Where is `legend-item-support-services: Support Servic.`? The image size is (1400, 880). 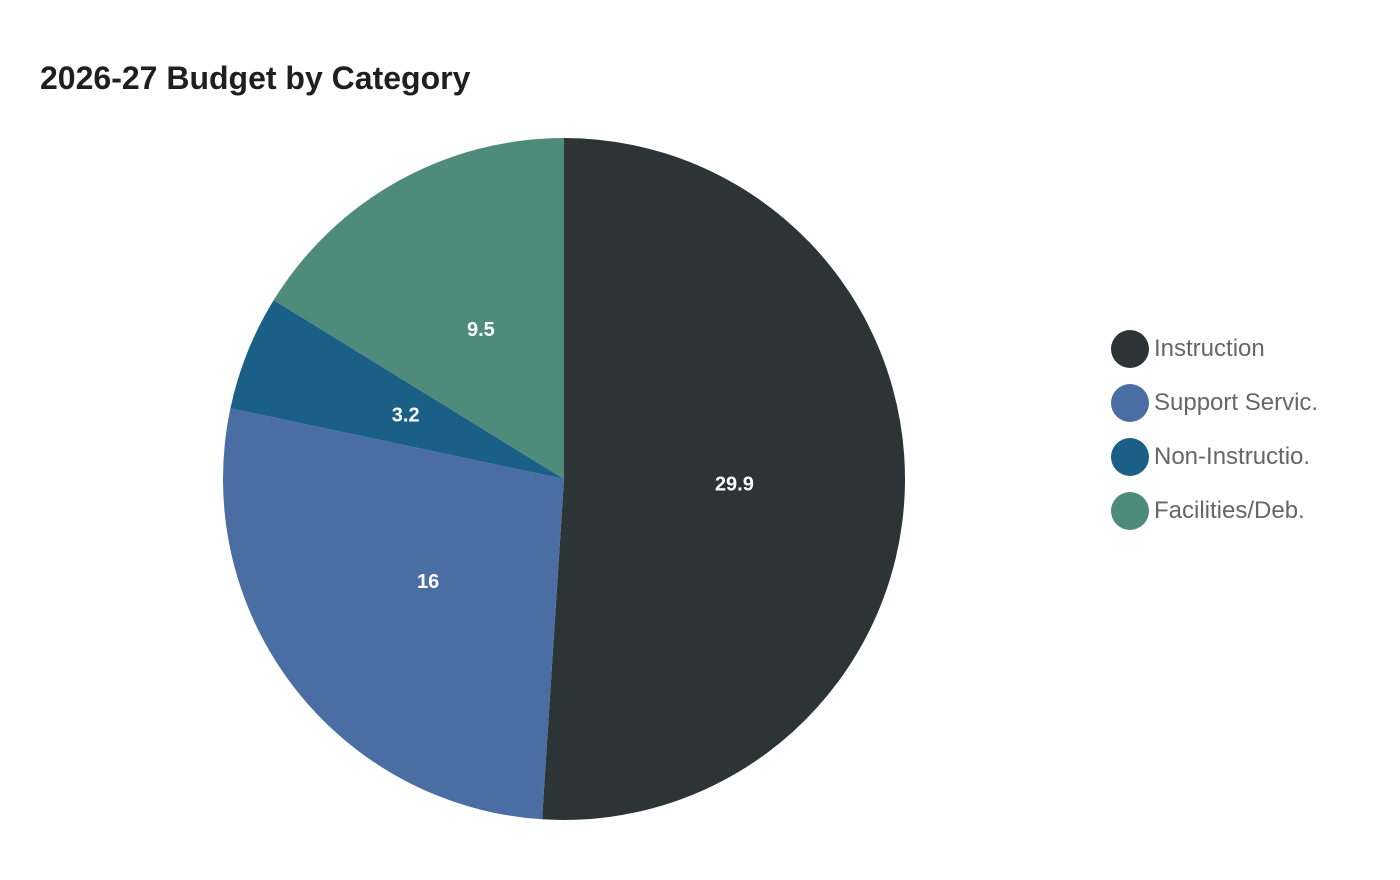 legend-item-support-services: Support Servic. is located at coordinates (1214, 403).